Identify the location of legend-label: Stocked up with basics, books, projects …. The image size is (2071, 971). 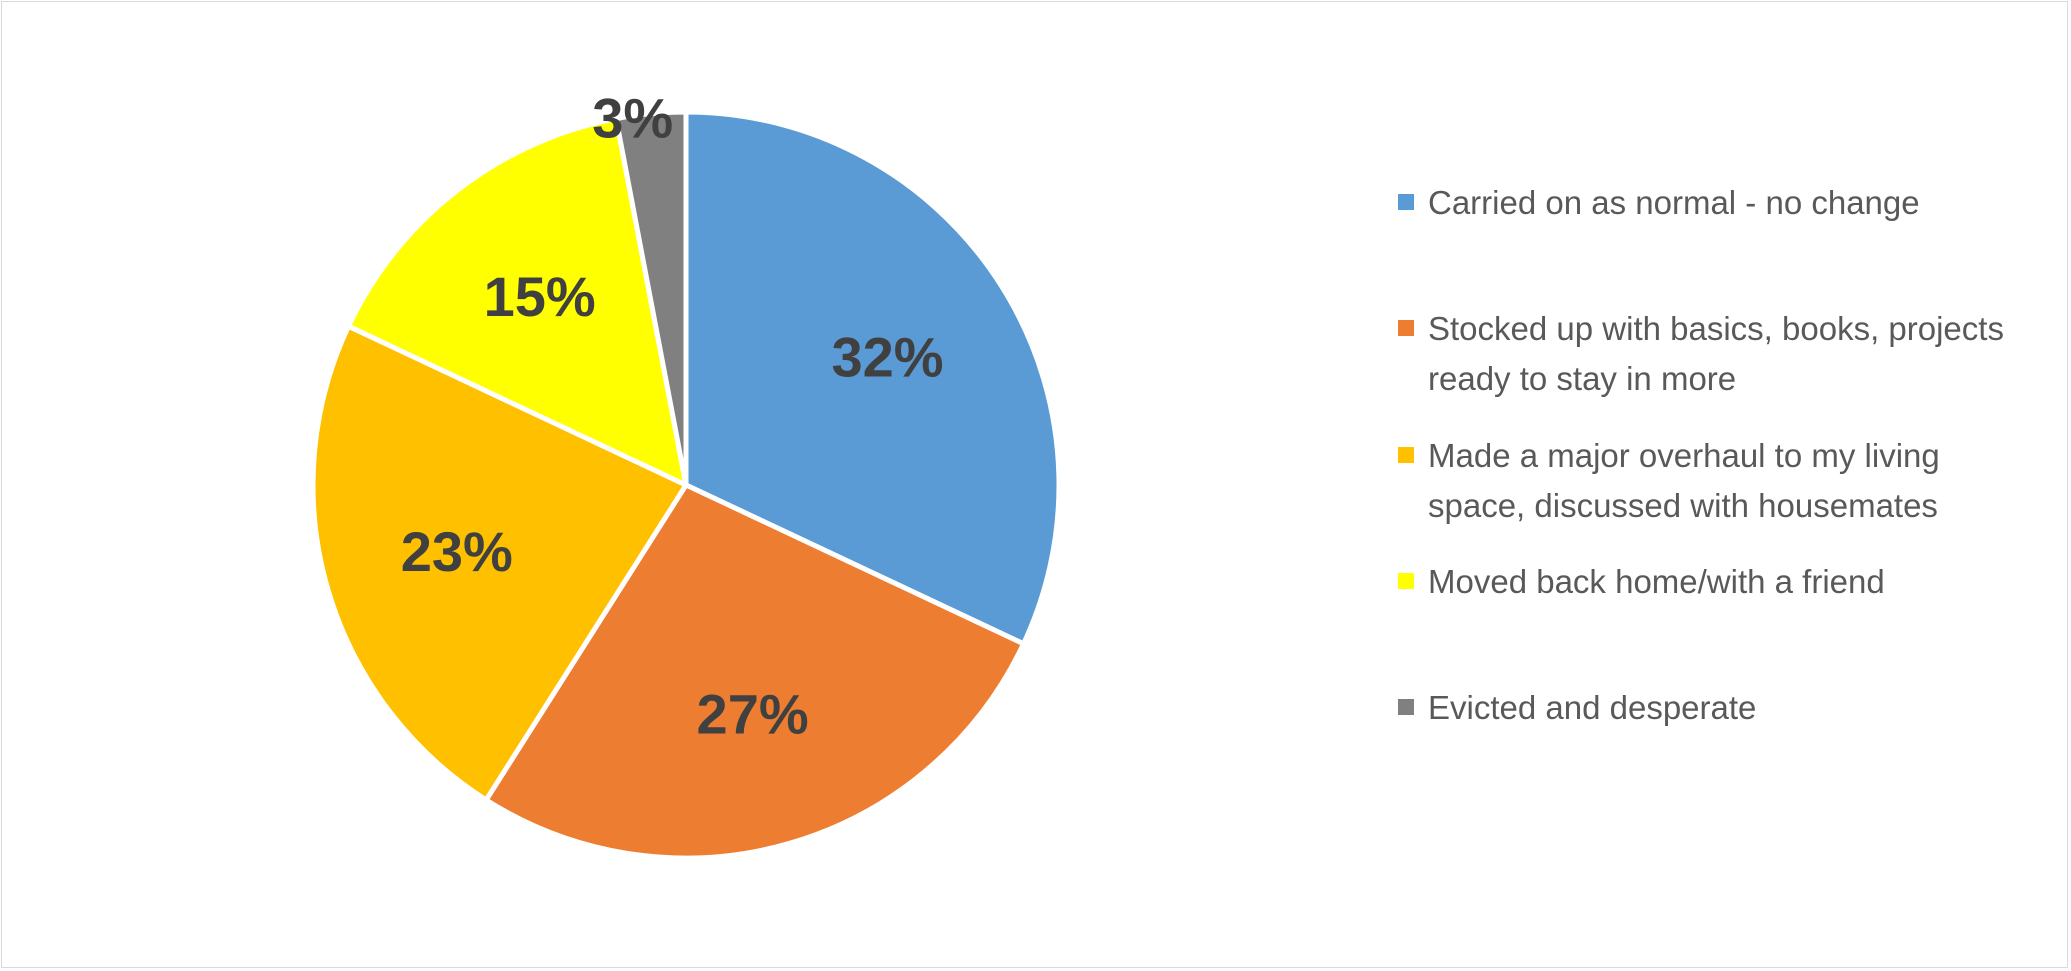
(1716, 353).